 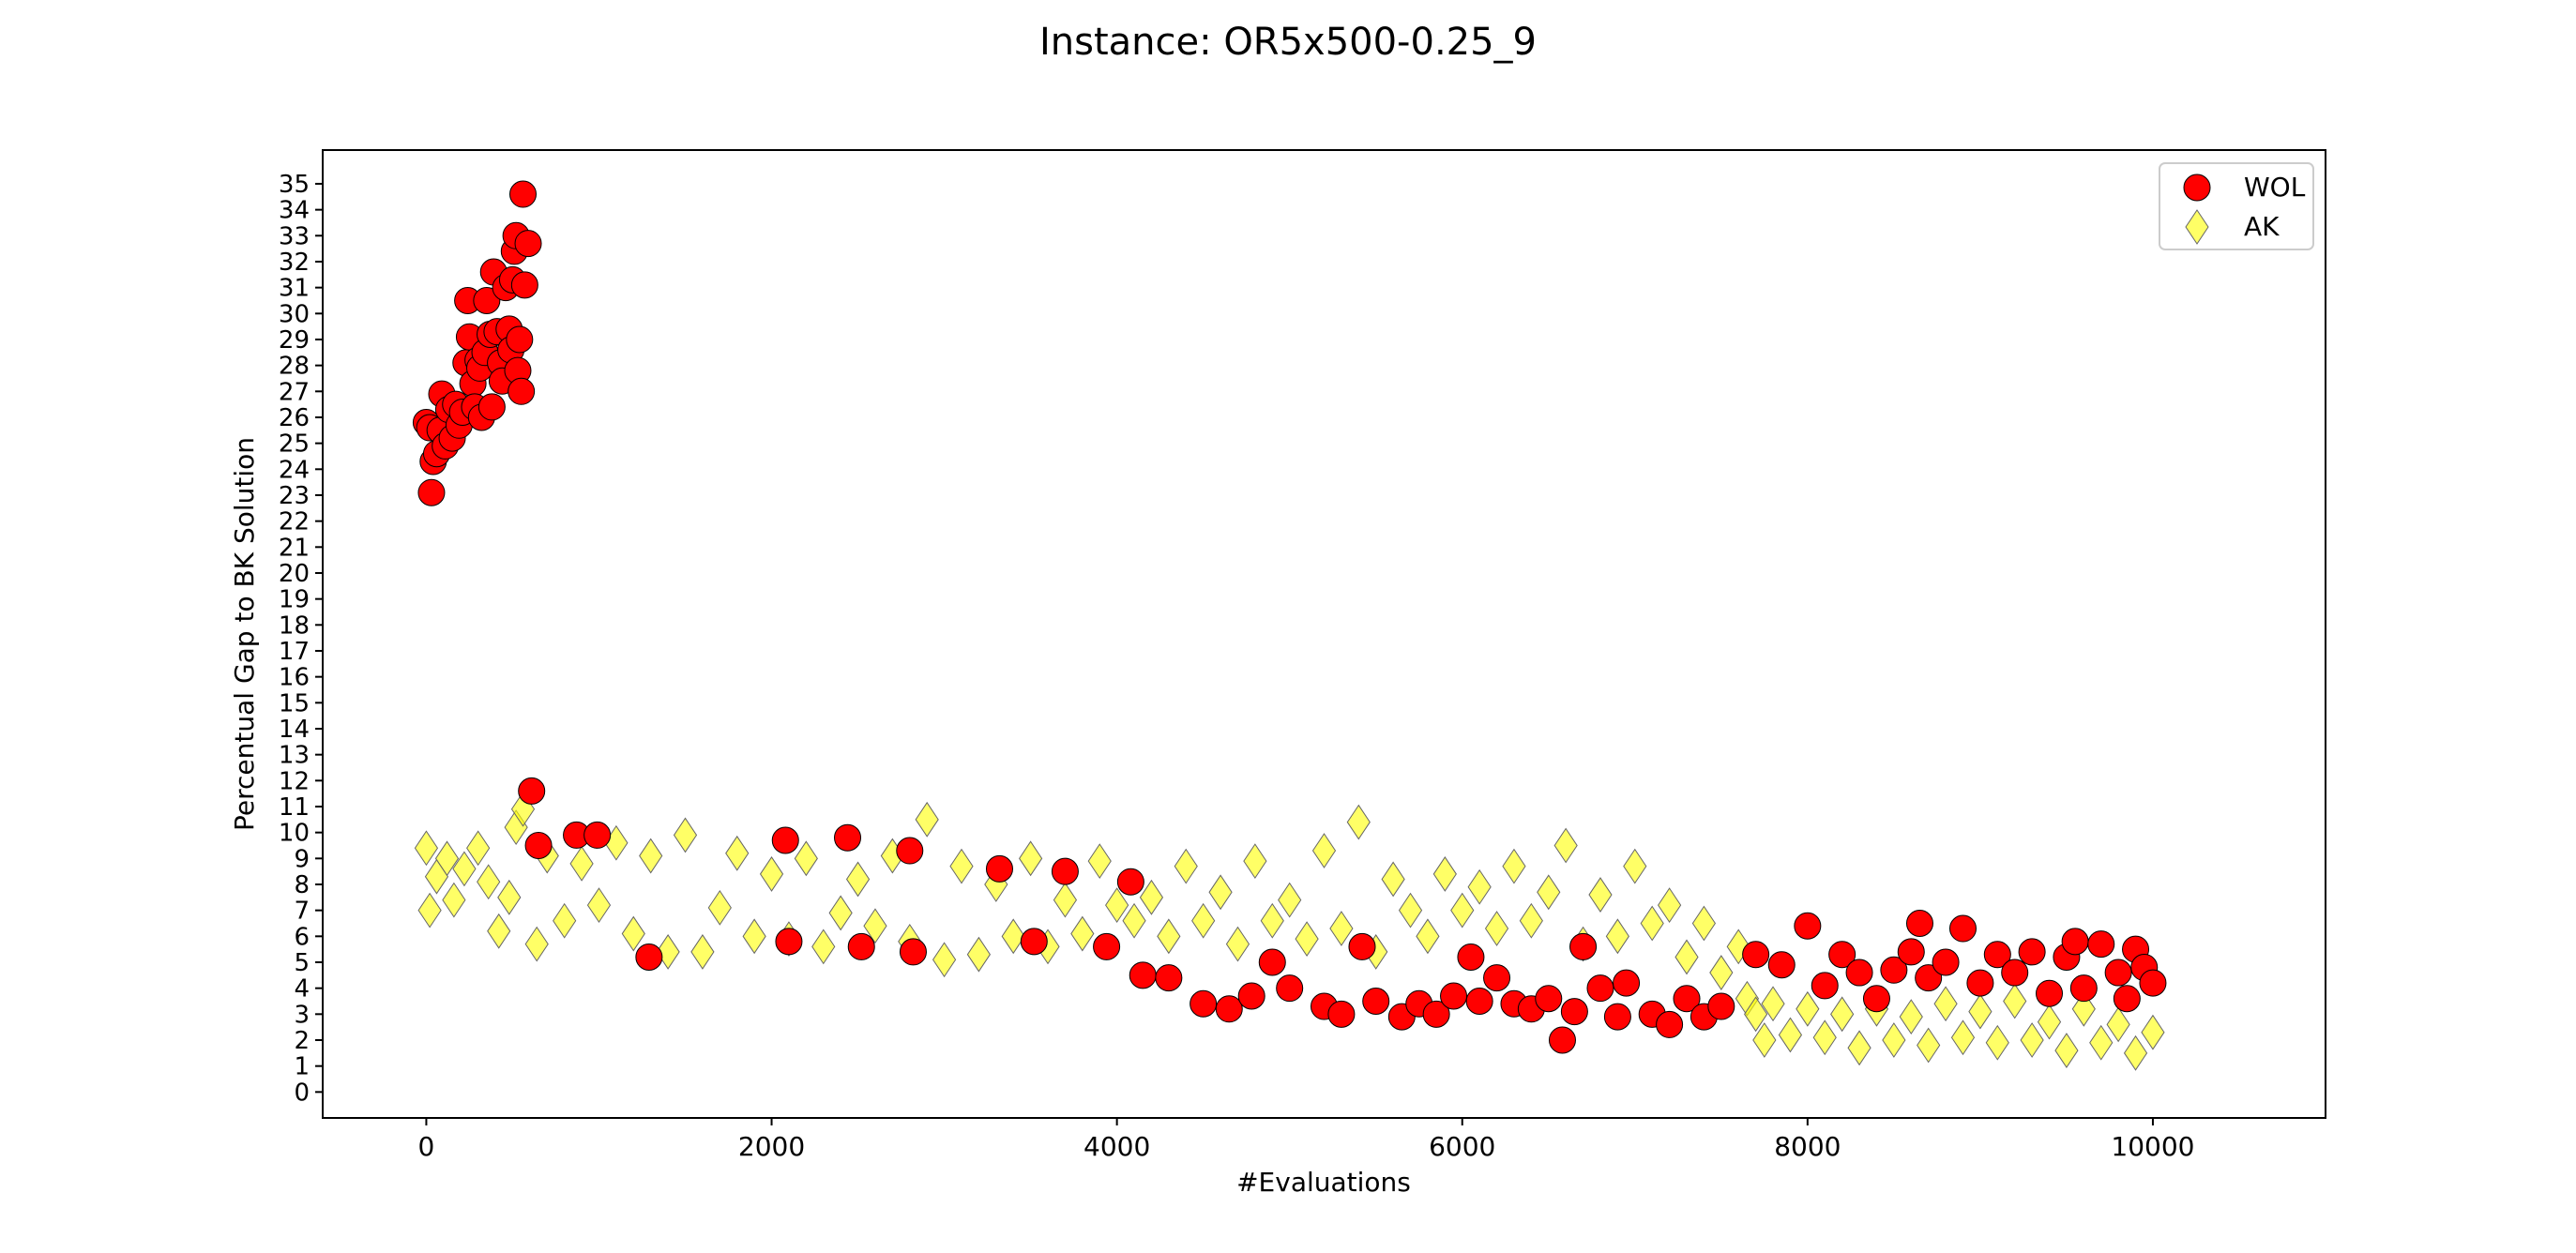 What do you see at coordinates (302, 1067) in the screenshot?
I see `y-tick-label: 1` at bounding box center [302, 1067].